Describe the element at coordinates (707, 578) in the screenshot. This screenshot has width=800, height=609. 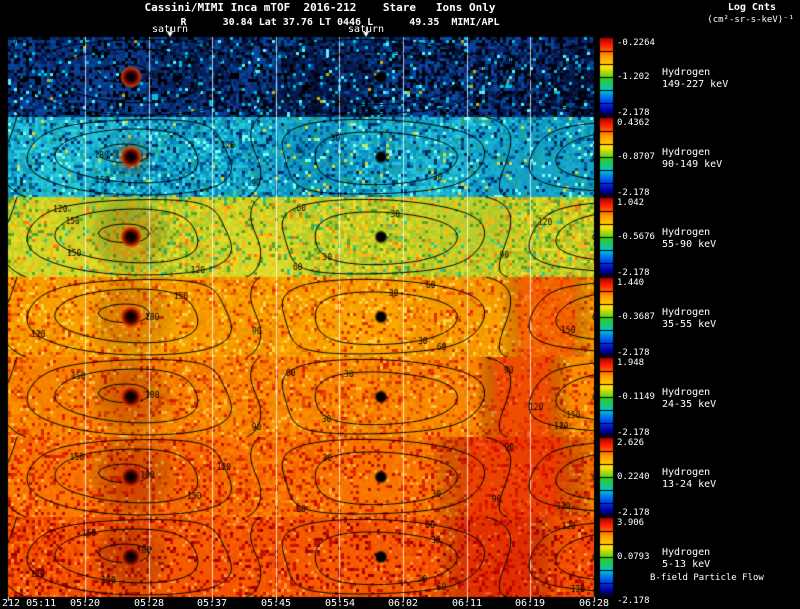
I see `bfield-flow-annotation: B-field Particle Flow` at that location.